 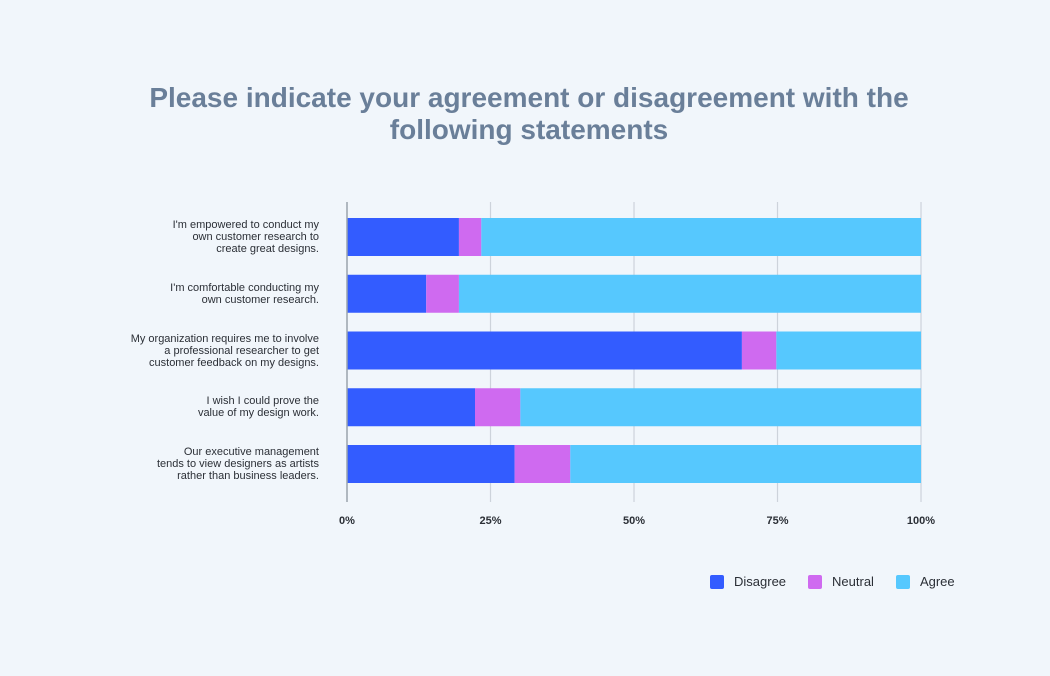 What do you see at coordinates (245, 225) in the screenshot?
I see `category-label-line: I'm empowered to conduct my` at bounding box center [245, 225].